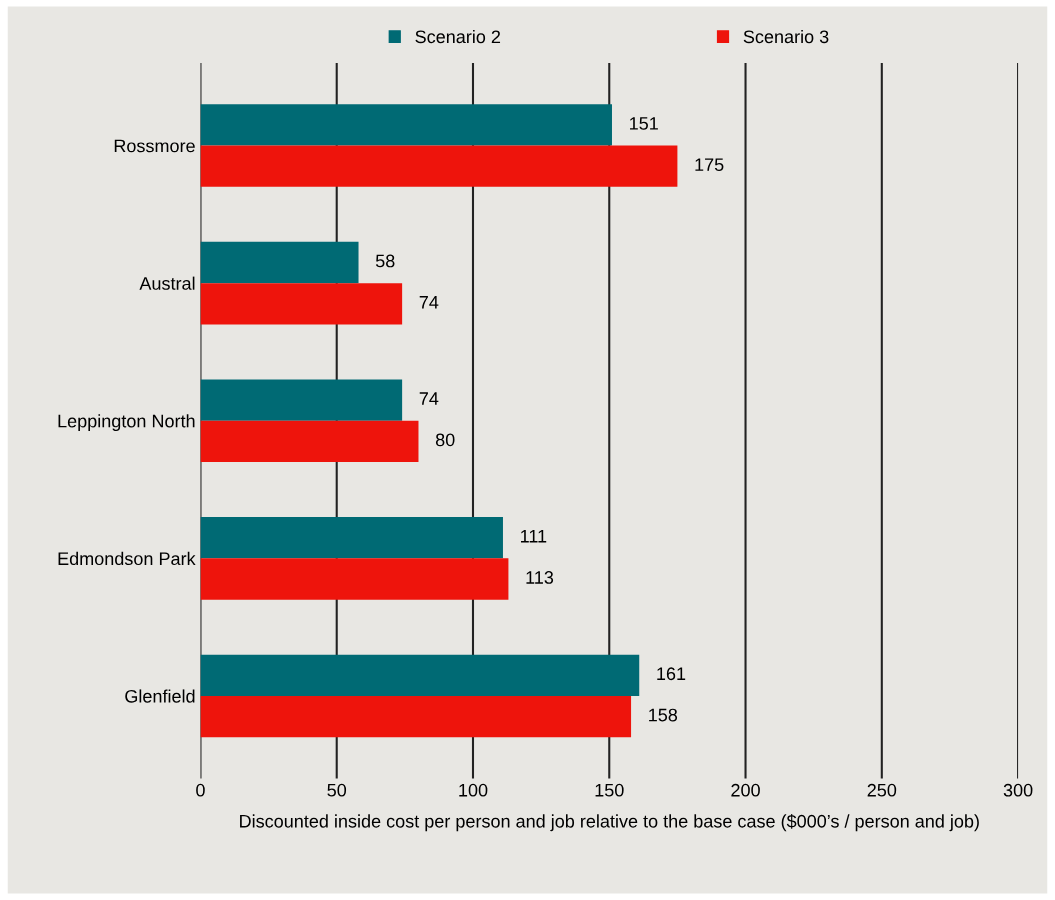 This screenshot has width=1055, height=900. Describe the element at coordinates (445, 440) in the screenshot. I see `data-label: 80` at that location.